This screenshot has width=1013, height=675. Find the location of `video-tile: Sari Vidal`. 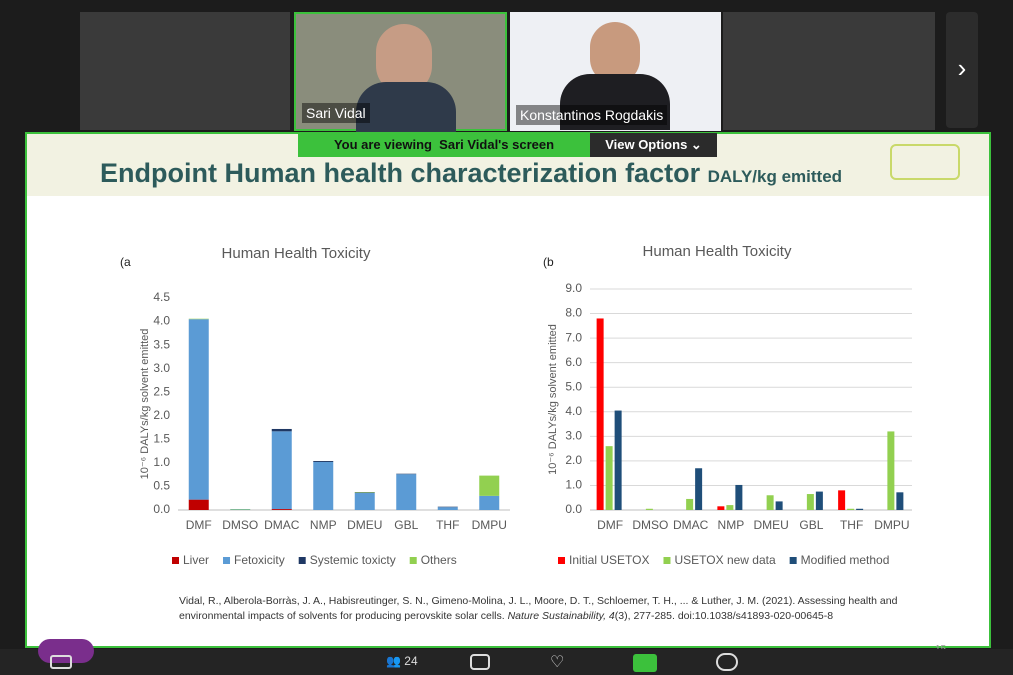

video-tile: Sari Vidal is located at coordinates (400, 72).